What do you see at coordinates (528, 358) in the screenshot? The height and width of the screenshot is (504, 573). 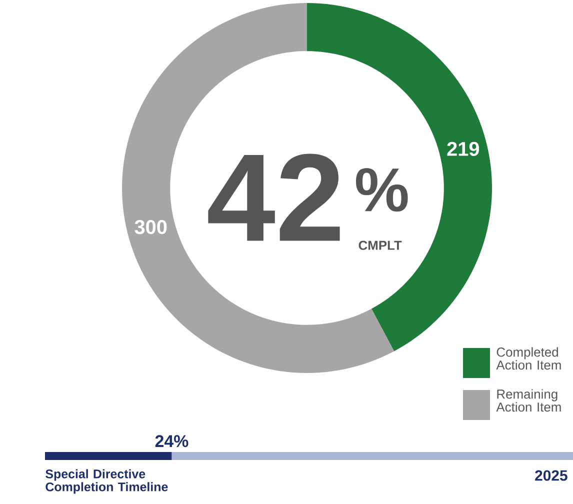 I see `legend-label: Completed Action Item` at bounding box center [528, 358].